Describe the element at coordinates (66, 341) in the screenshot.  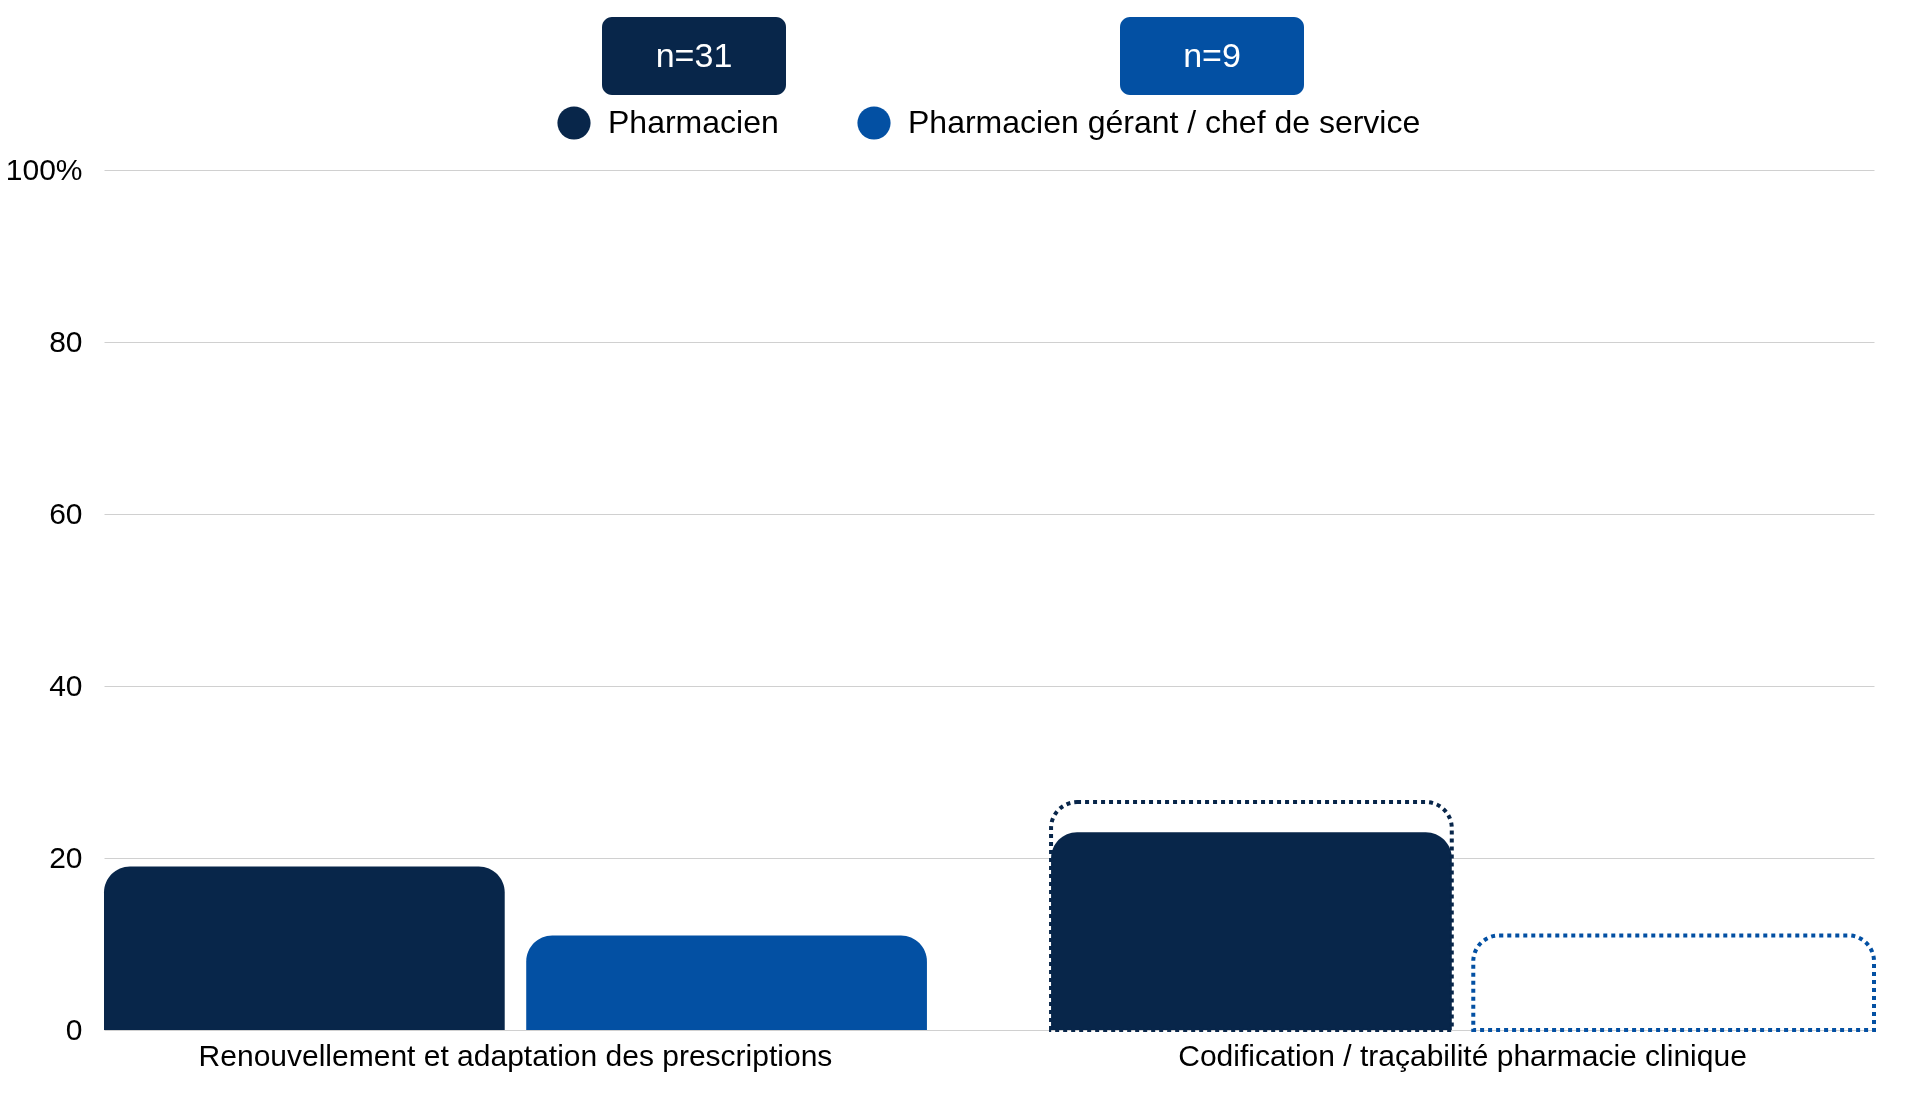
I see `y-tick-label: 80` at that location.